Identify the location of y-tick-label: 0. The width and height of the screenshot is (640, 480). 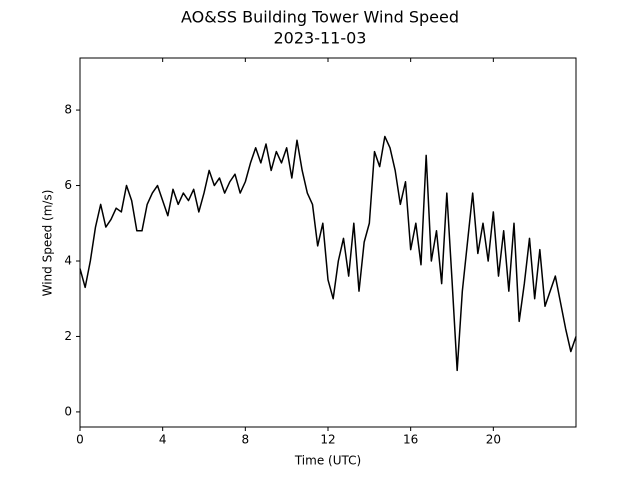
(68, 411).